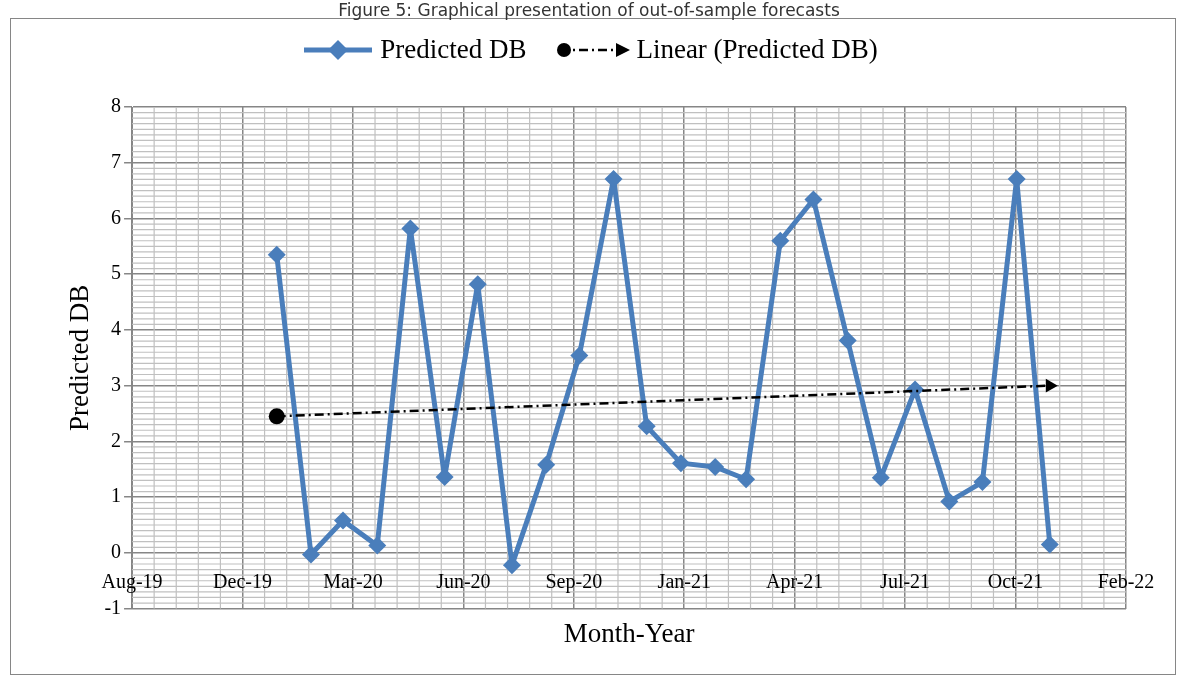 The width and height of the screenshot is (1178, 677). Describe the element at coordinates (589, 10) in the screenshot. I see `chart-title: Figure 5: Graphical presentation of out-of-sample forecasts` at that location.